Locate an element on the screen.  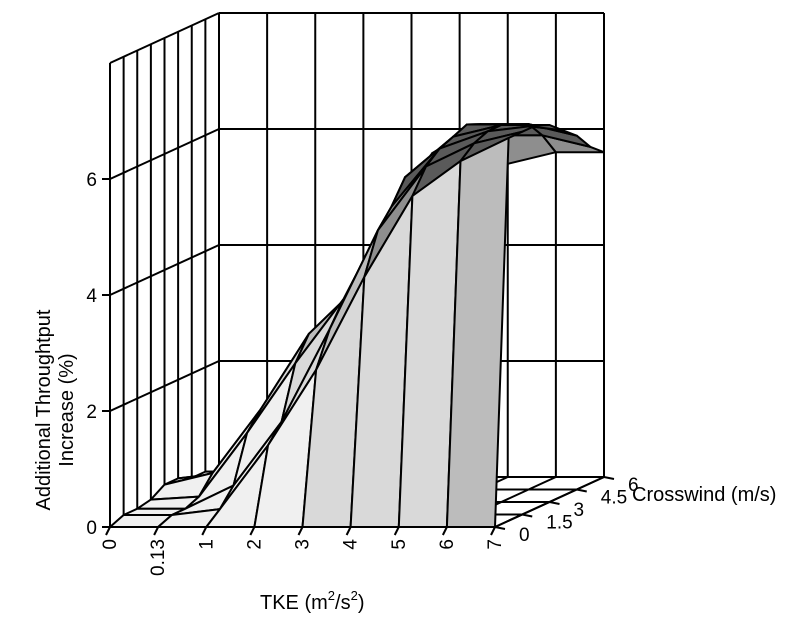
x-axis-title-prefix: TKE (m is located at coordinates (294, 603).